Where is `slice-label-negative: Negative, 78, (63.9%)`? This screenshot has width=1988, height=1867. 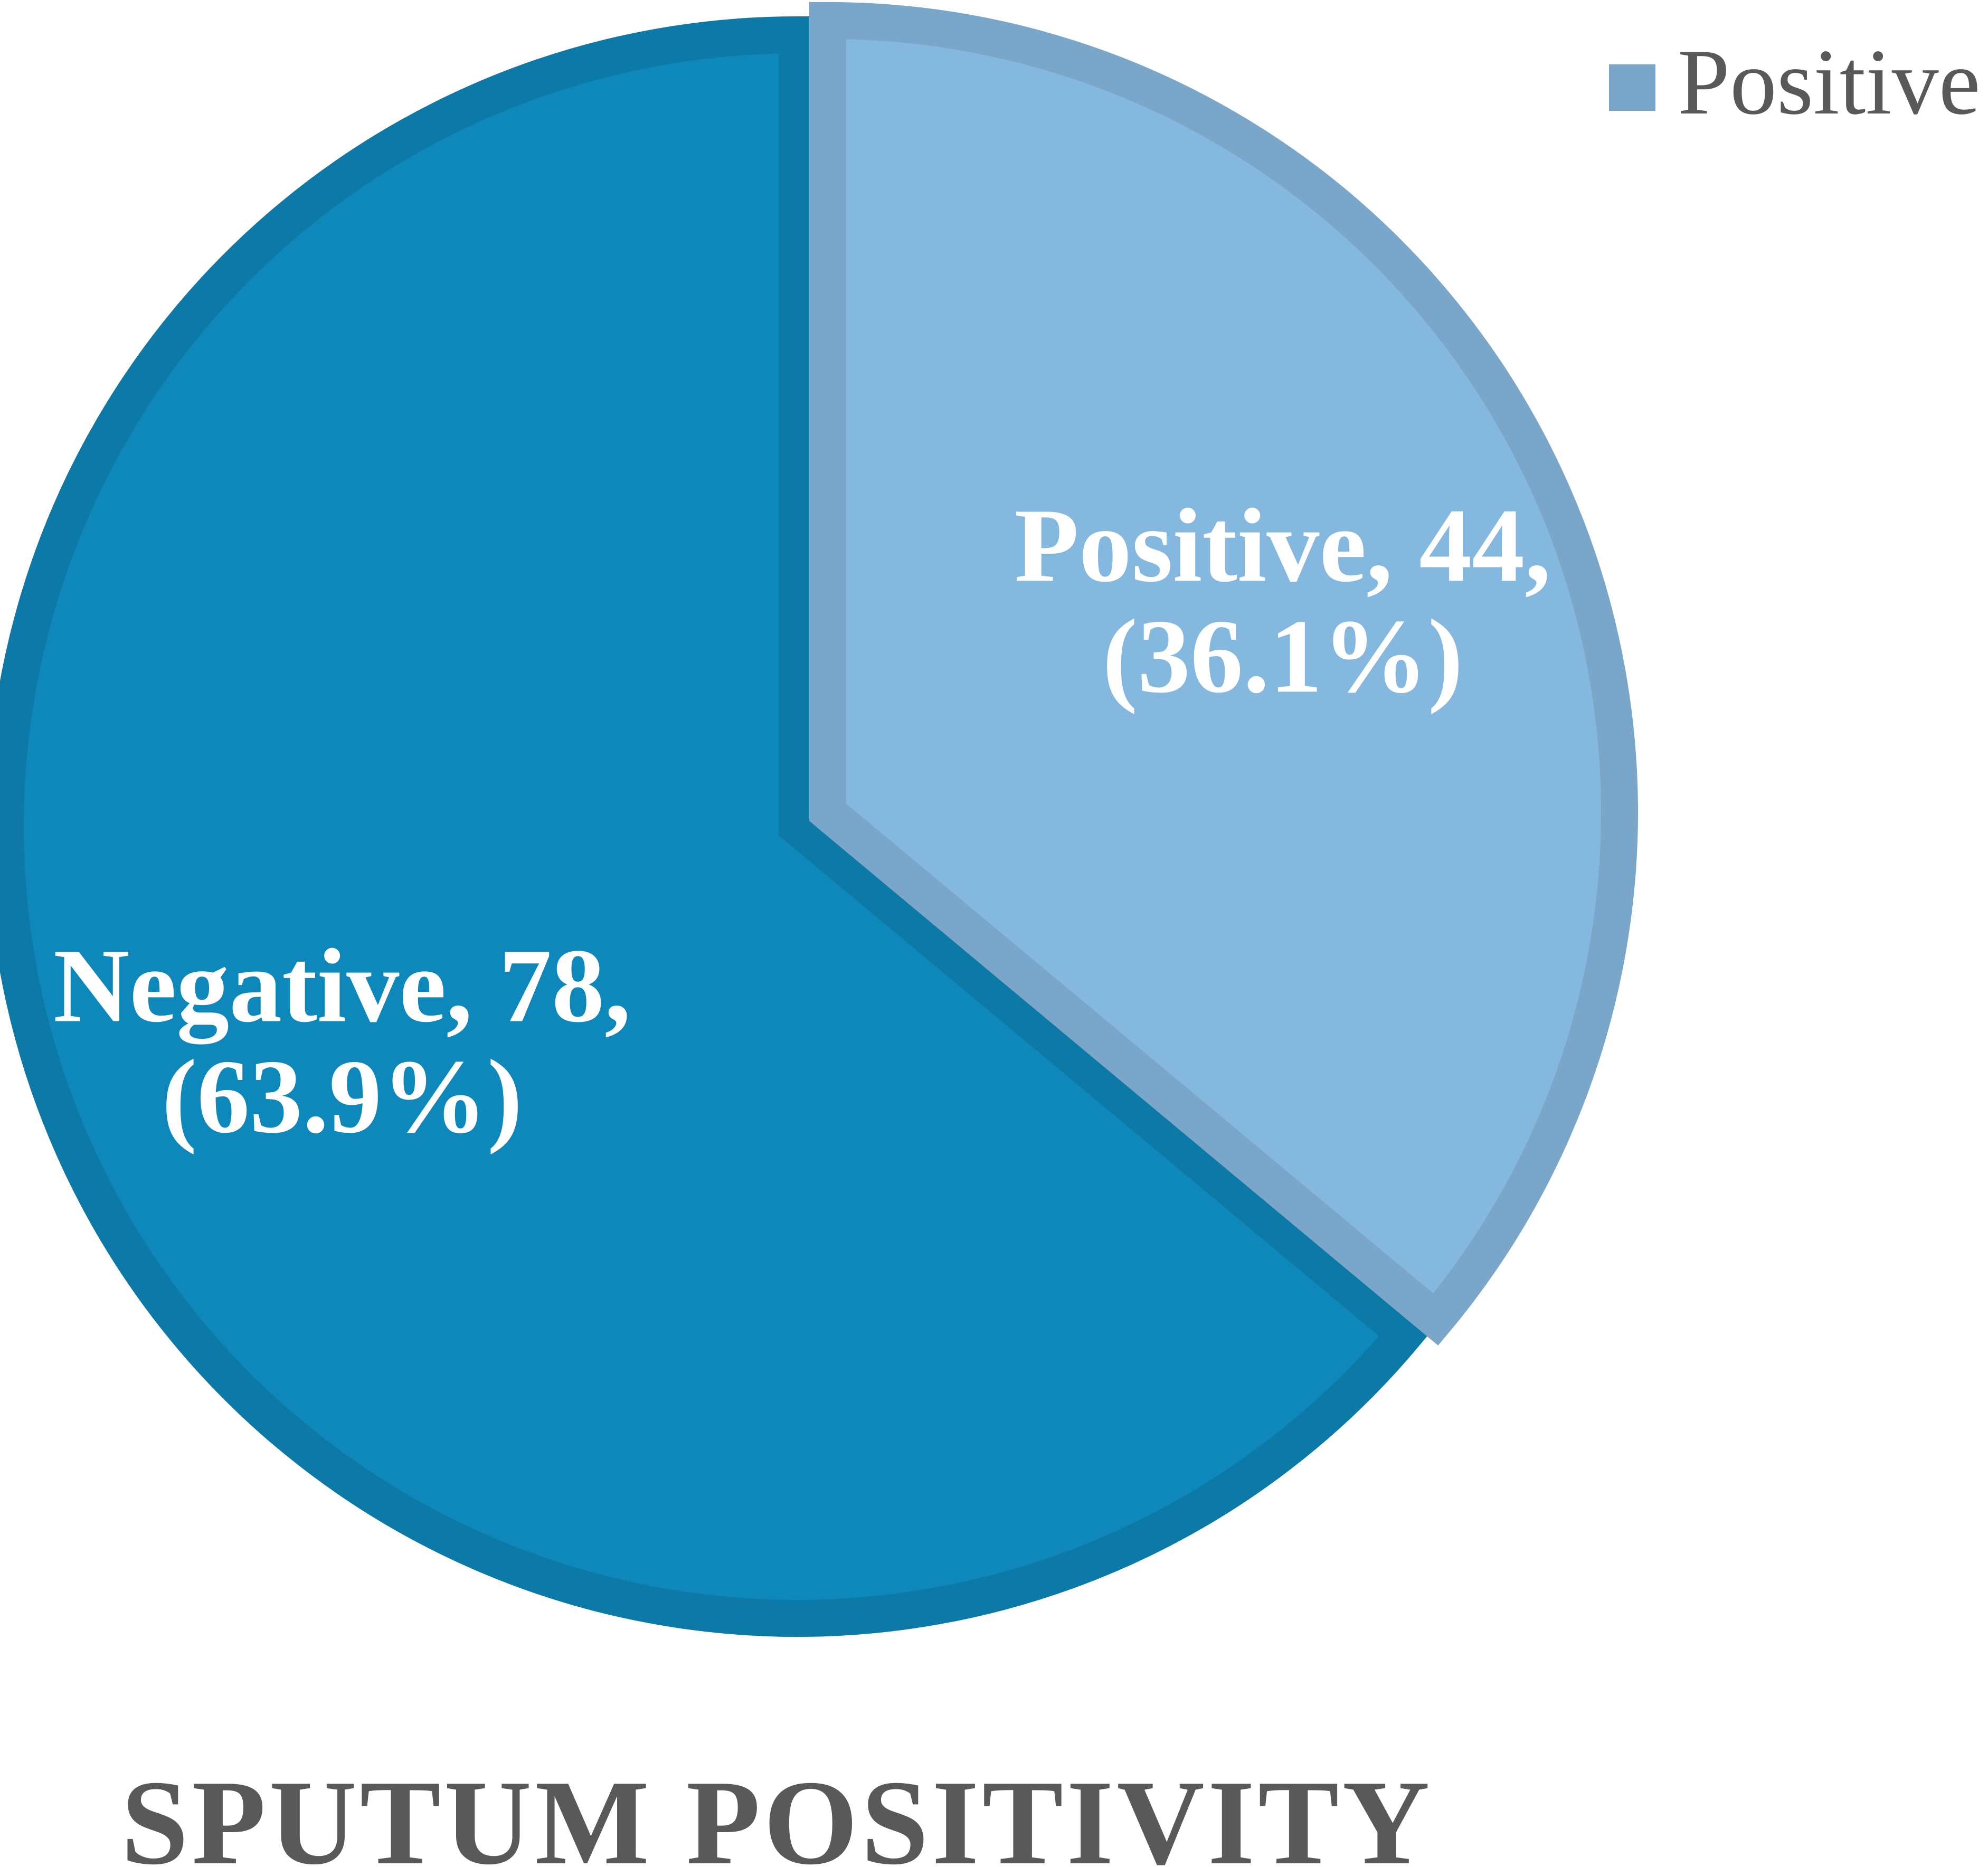 slice-label-negative: Negative, 78, (63.9%) is located at coordinates (342, 1041).